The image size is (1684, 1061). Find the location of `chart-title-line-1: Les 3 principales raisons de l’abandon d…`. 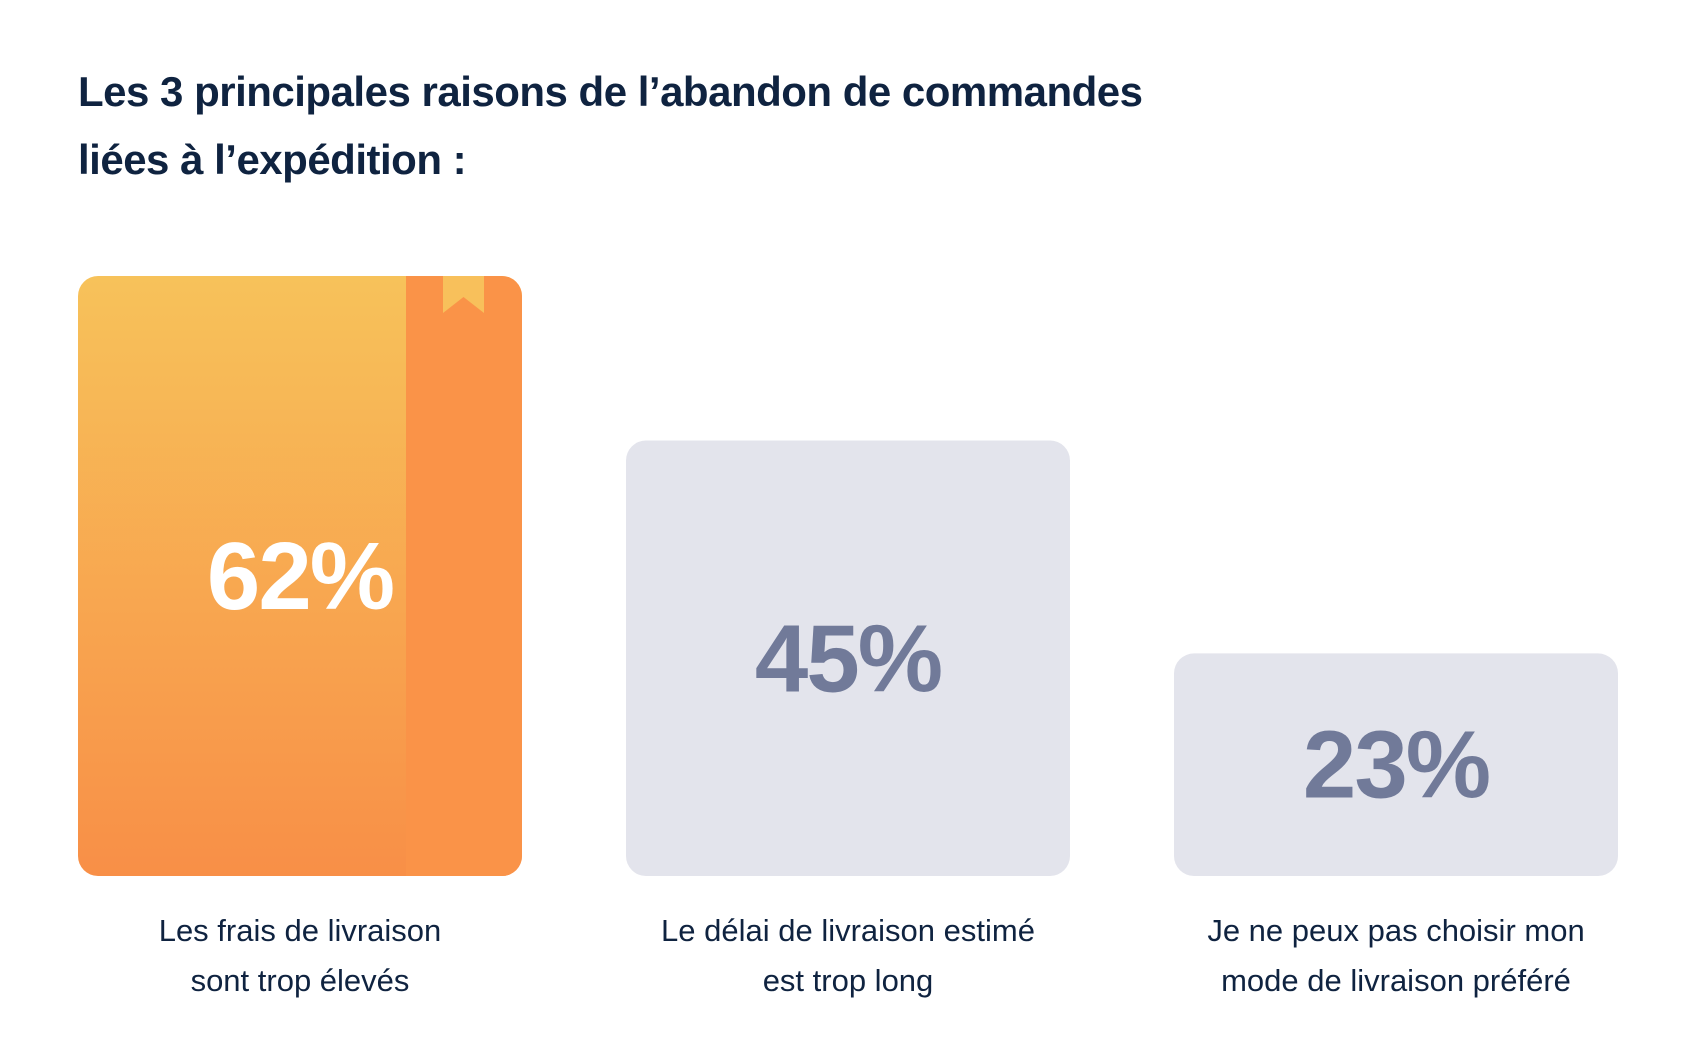

chart-title-line-1: Les 3 principales raisons de l’abandon d… is located at coordinates (610, 91).